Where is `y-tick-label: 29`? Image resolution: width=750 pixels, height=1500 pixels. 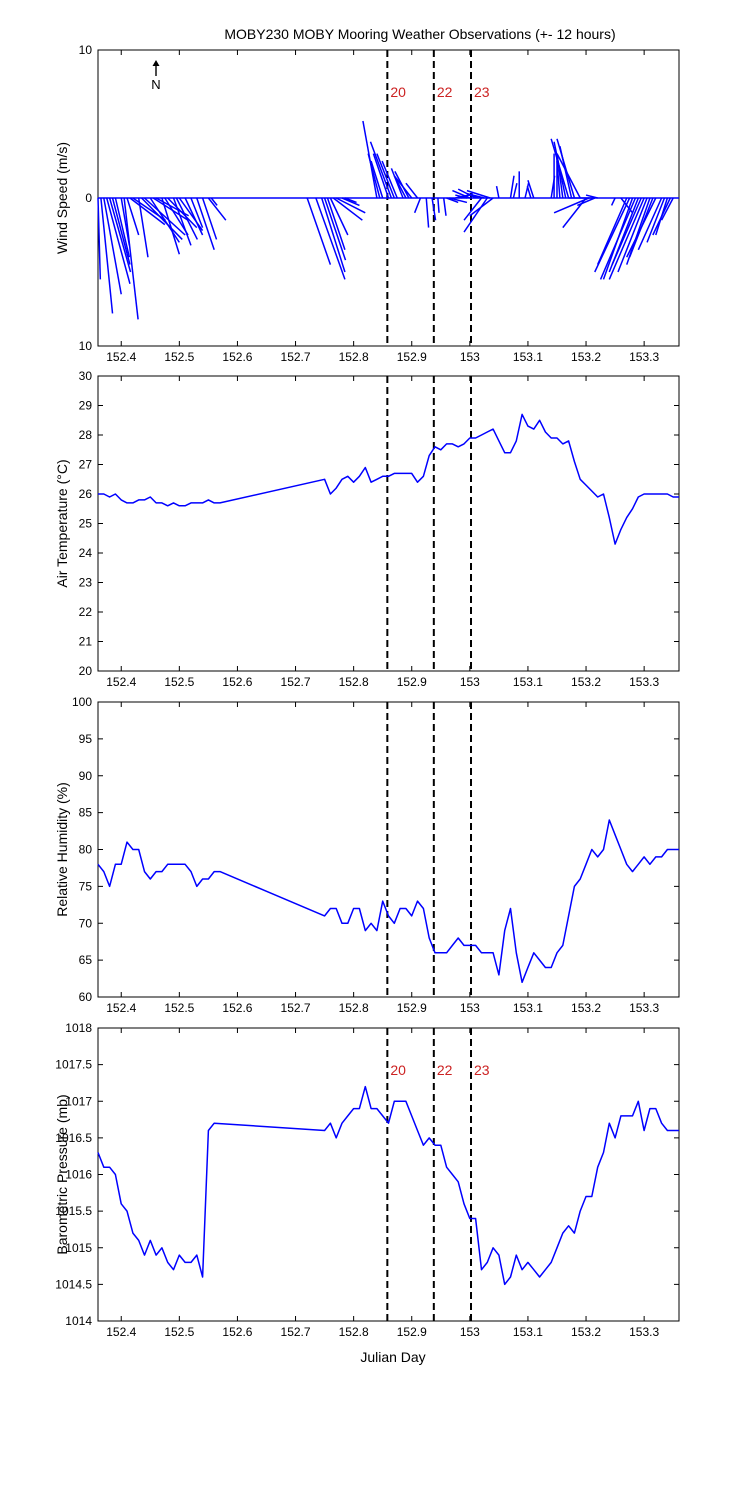 y-tick-label: 29 is located at coordinates (86, 406).